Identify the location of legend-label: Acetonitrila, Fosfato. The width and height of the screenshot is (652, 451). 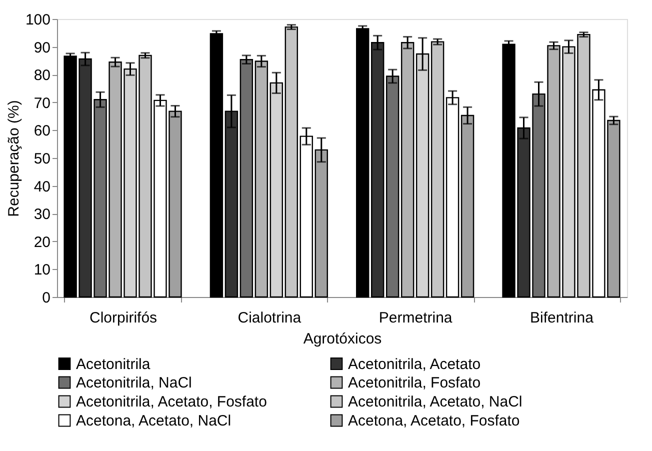
(414, 383).